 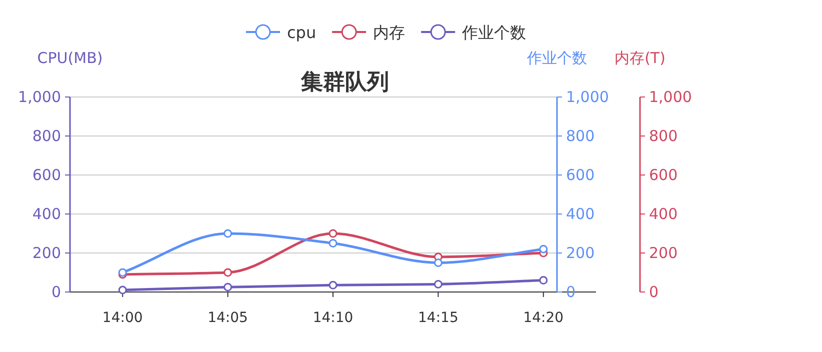 I want to click on y3-axis-title: 内存(T), so click(x=640, y=58).